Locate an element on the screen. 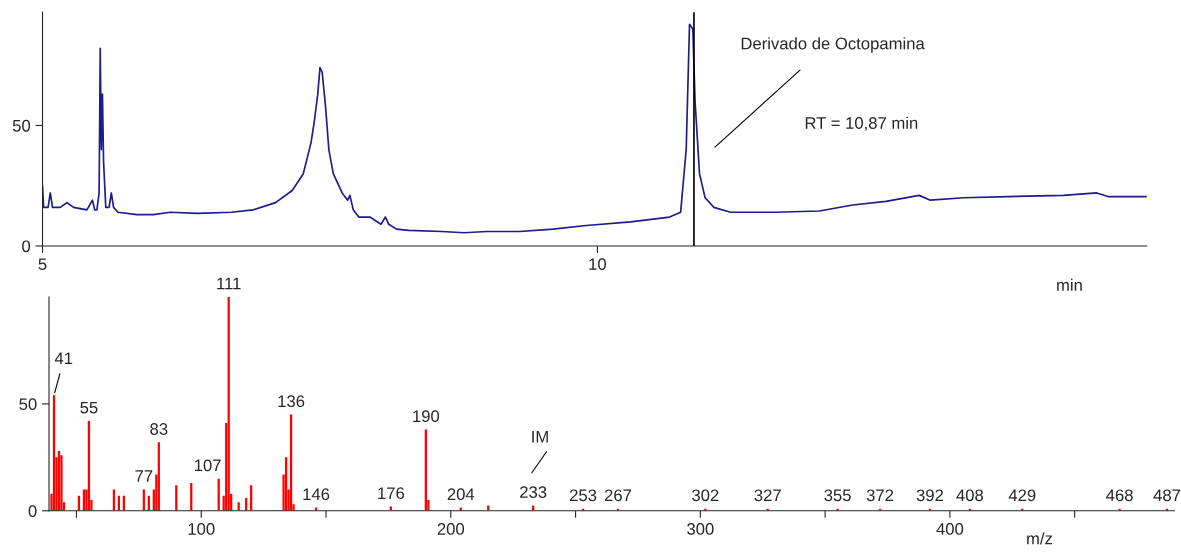 The width and height of the screenshot is (1181, 554). x-tick-label: 10 is located at coordinates (598, 264).